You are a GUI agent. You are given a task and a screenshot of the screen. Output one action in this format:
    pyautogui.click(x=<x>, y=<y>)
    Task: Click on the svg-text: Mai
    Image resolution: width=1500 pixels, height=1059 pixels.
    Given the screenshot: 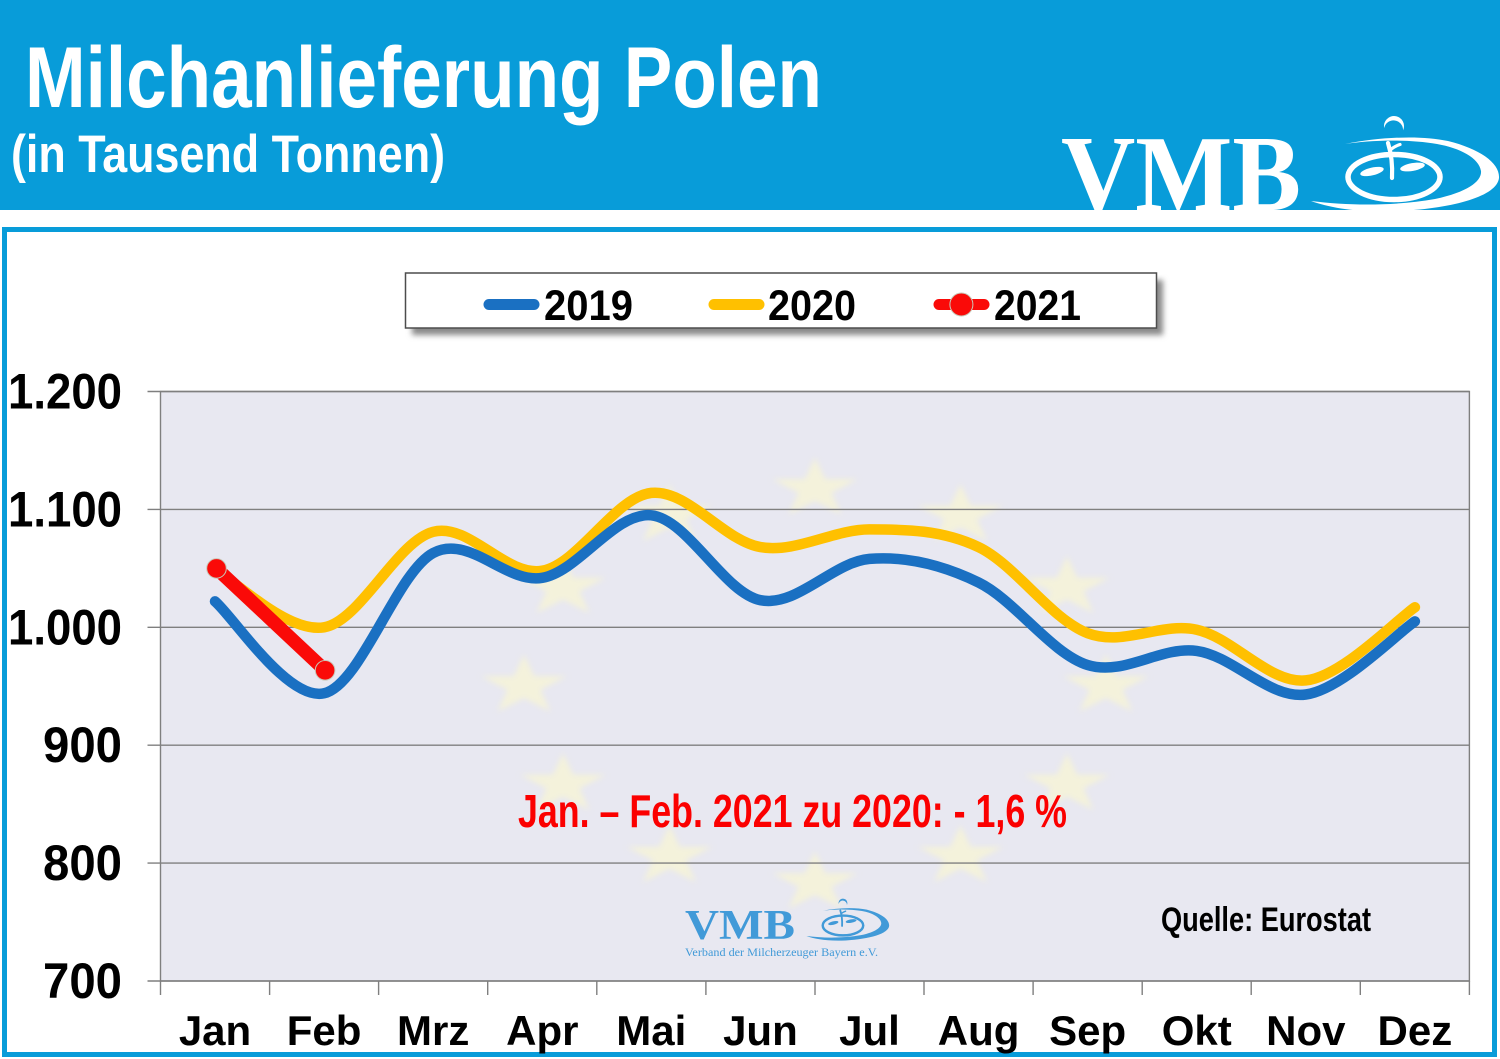 What is the action you would take?
    pyautogui.click(x=651, y=1030)
    